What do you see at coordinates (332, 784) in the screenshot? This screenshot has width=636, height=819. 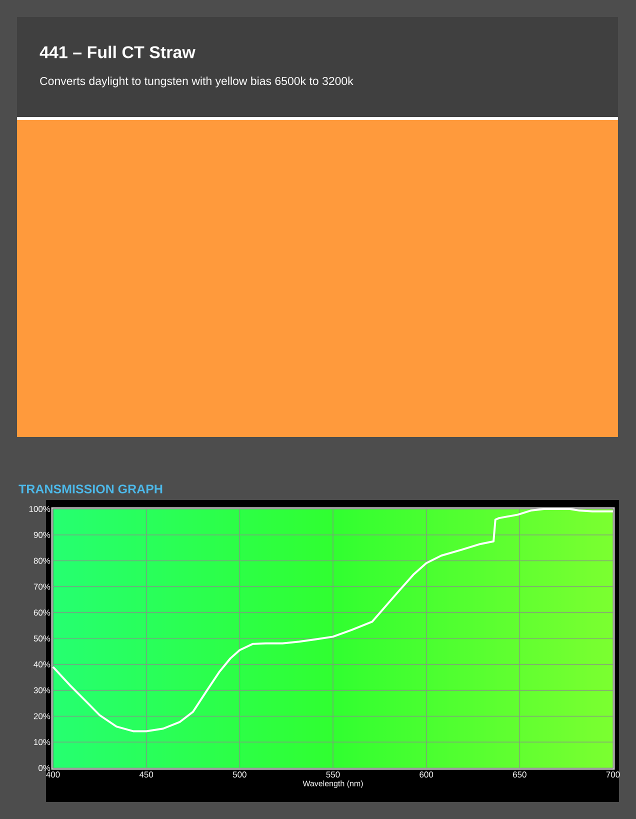 I see `x-axis-title: Wavelength (nm)` at bounding box center [332, 784].